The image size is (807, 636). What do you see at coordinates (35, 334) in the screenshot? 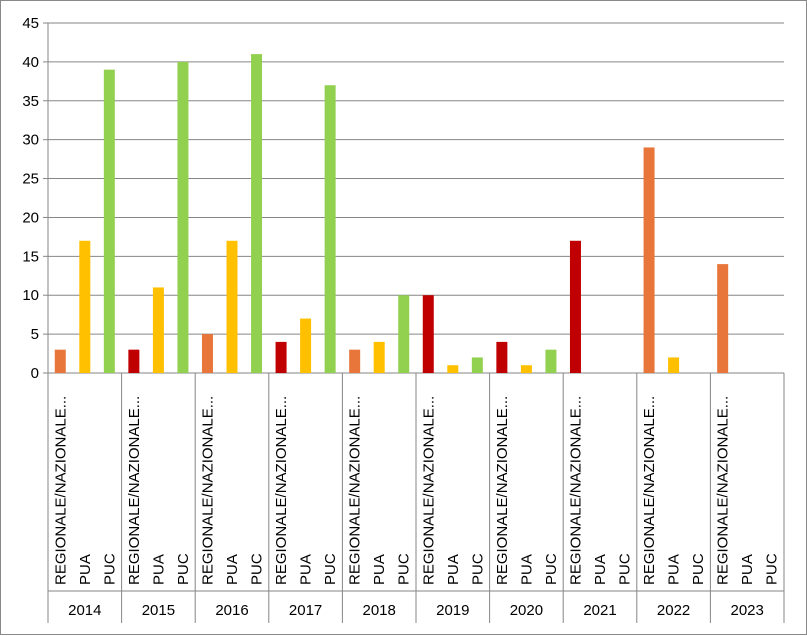
I see `y-tick-label: 5` at bounding box center [35, 334].